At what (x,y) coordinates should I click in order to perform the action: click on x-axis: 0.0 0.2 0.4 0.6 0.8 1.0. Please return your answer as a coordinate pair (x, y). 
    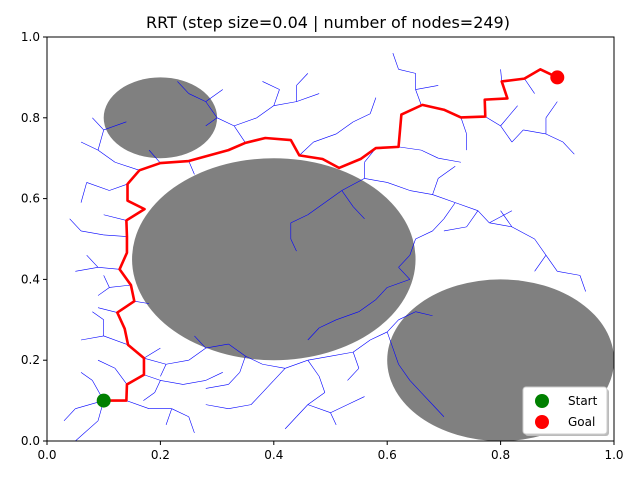
    Looking at the image, I should click on (330, 451).